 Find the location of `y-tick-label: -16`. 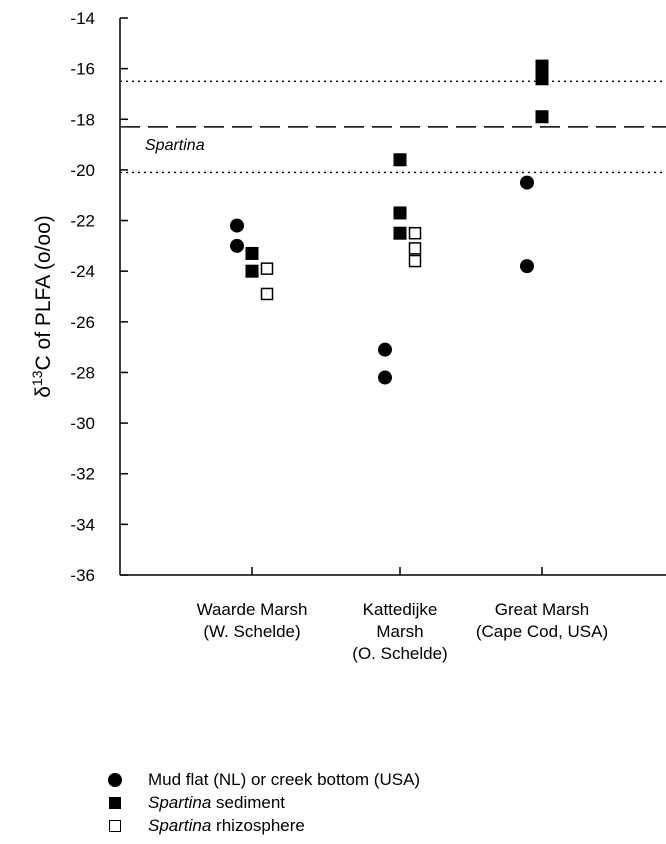

y-tick-label: -16 is located at coordinates (82, 69).